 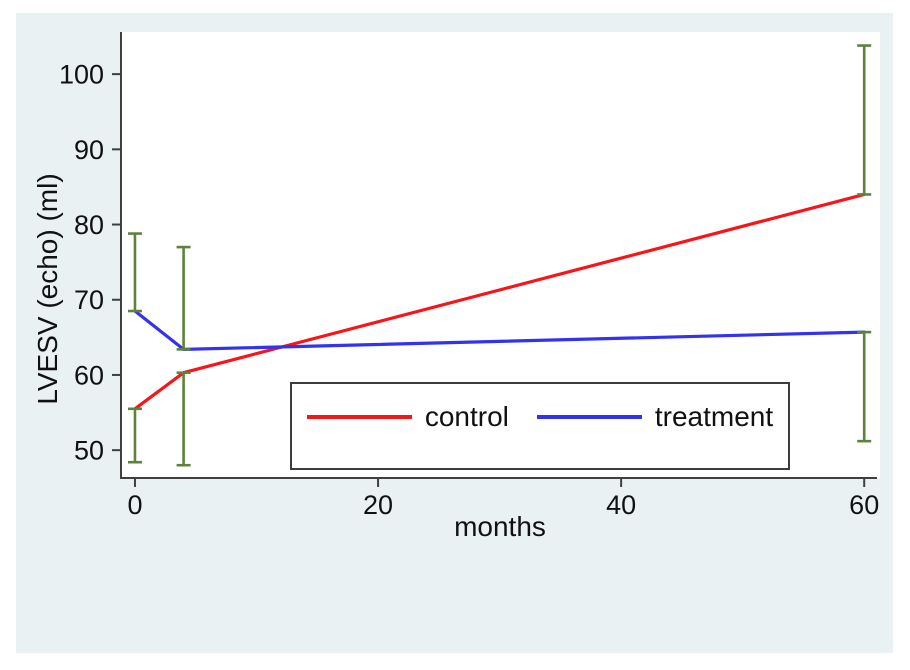 I want to click on treatment-line-swatch, so click(x=589, y=417).